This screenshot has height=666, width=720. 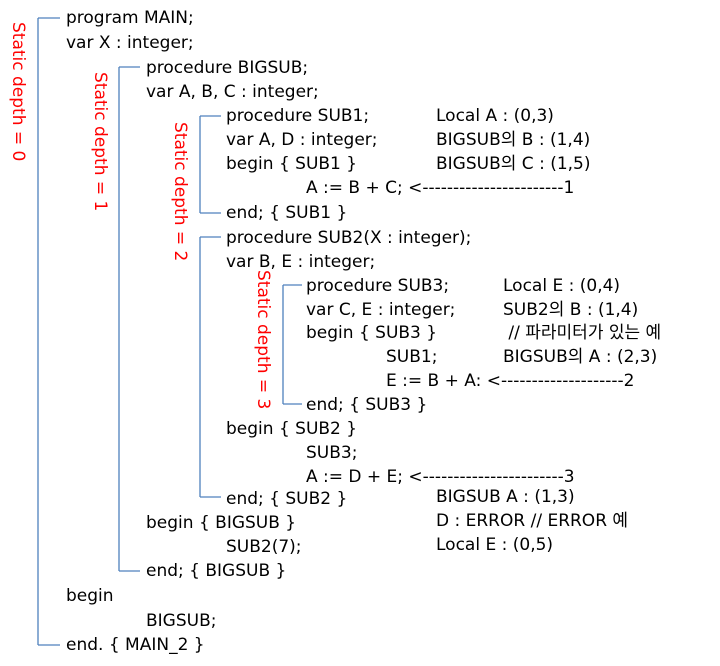 I want to click on code-line: procedure SUB3;, so click(x=378, y=286).